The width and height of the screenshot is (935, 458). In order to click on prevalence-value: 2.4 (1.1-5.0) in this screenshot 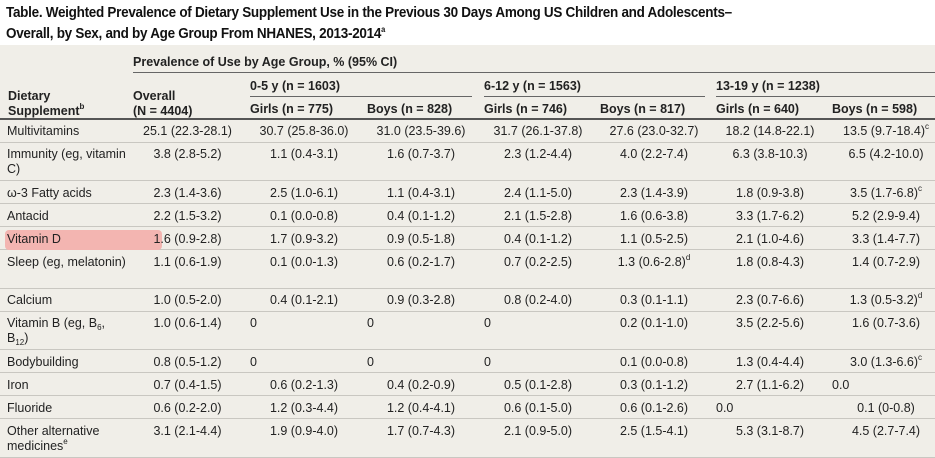, I will do `click(538, 192)`.